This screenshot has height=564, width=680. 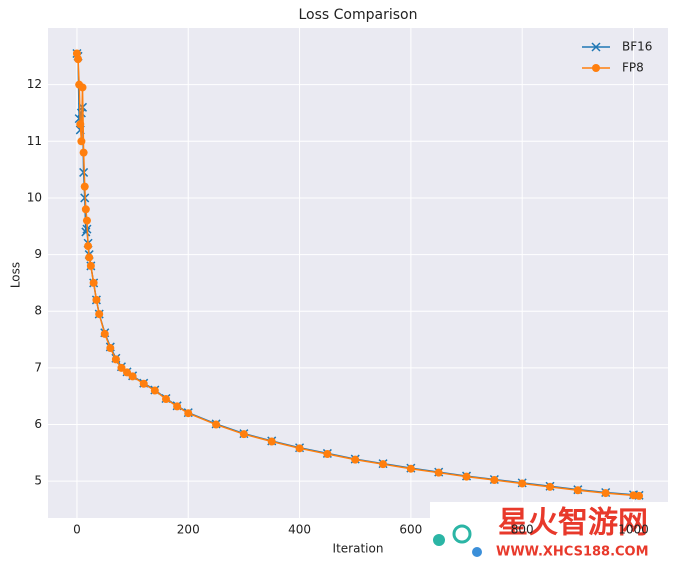 What do you see at coordinates (633, 530) in the screenshot?
I see `x-tick-label: 1000` at bounding box center [633, 530].